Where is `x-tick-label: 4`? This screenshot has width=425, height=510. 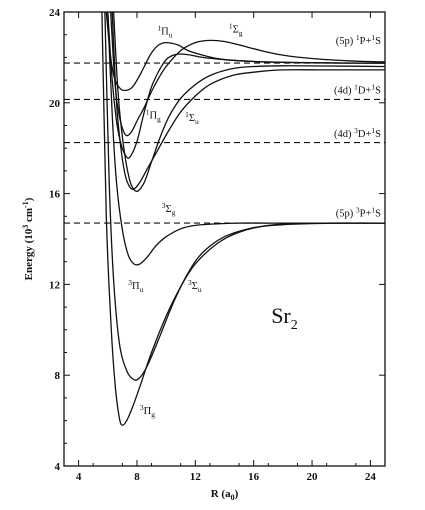 x-tick-label: 4 is located at coordinates (79, 477).